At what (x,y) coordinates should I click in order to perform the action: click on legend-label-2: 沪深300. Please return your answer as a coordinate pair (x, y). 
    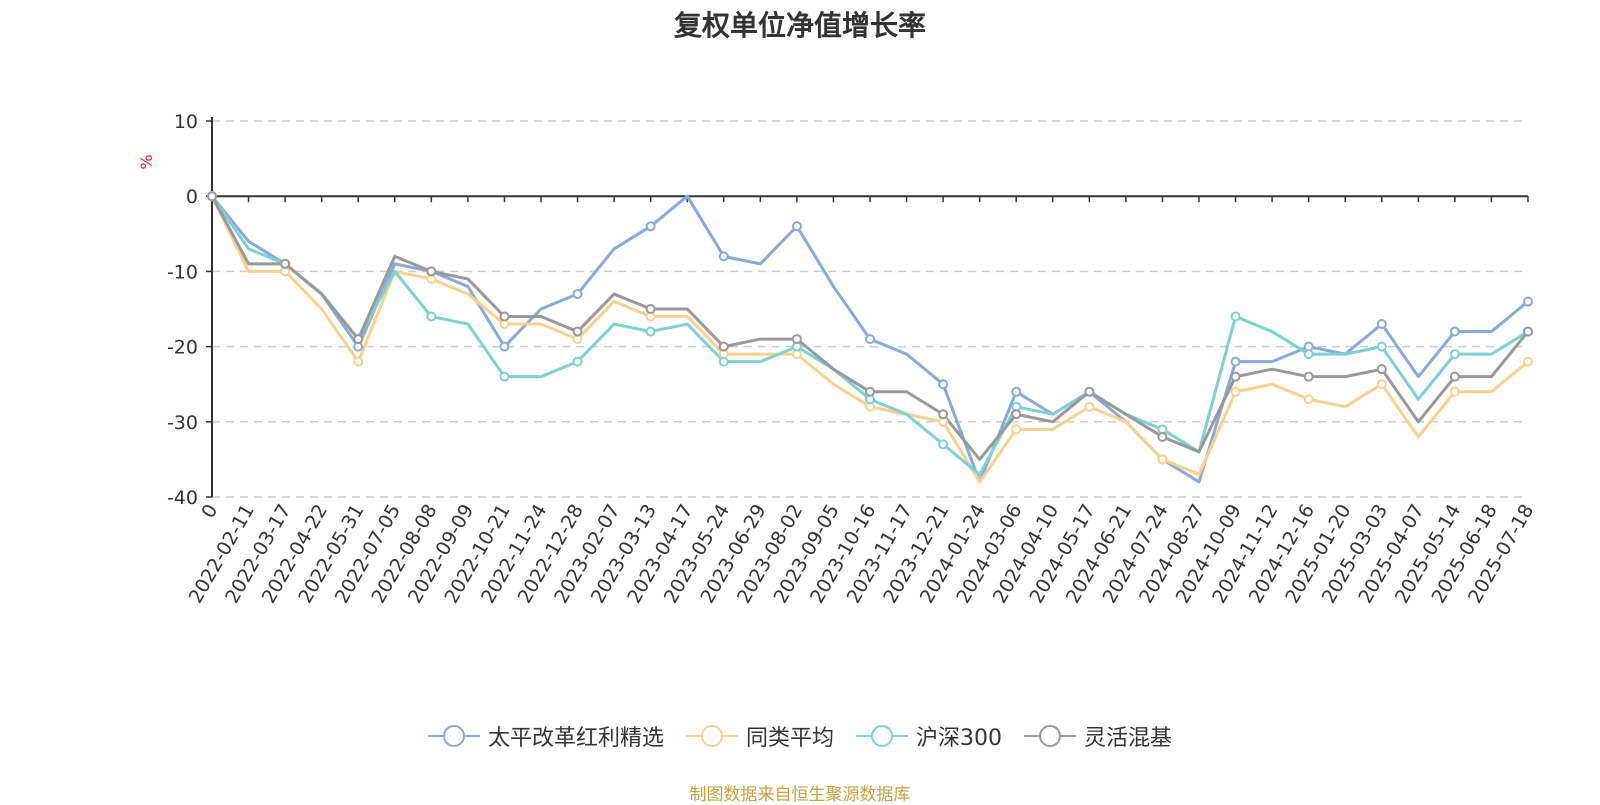
    Looking at the image, I should click on (959, 738).